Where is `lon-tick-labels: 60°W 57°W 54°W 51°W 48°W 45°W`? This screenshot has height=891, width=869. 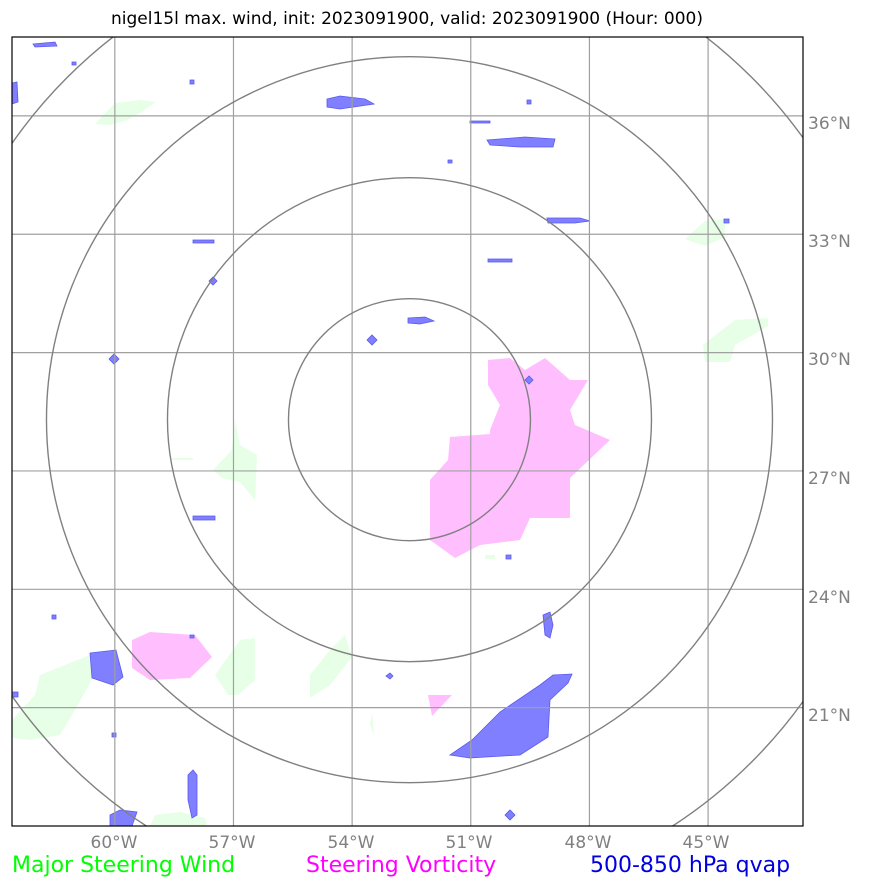 lon-tick-labels: 60°W 57°W 54°W 51°W 48°W 45°W is located at coordinates (410, 843).